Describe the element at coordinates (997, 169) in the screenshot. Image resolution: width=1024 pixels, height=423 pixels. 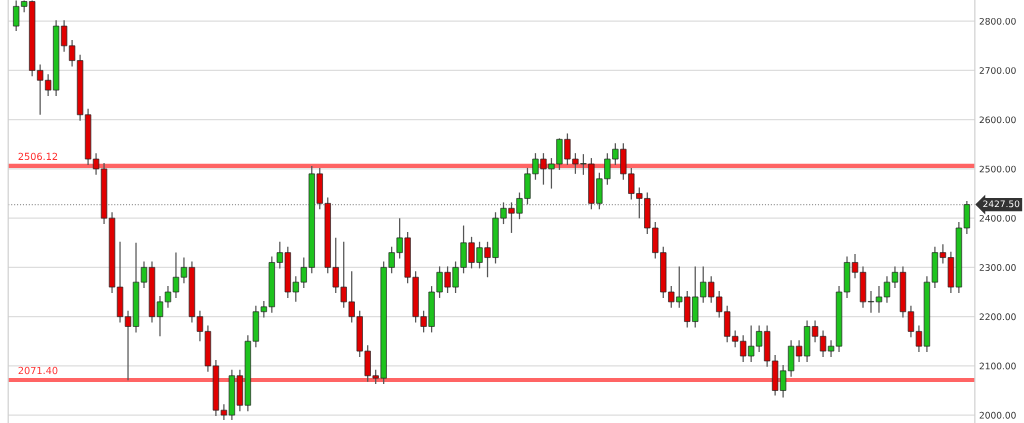
I see `y-tick-label: 2500.00` at that location.